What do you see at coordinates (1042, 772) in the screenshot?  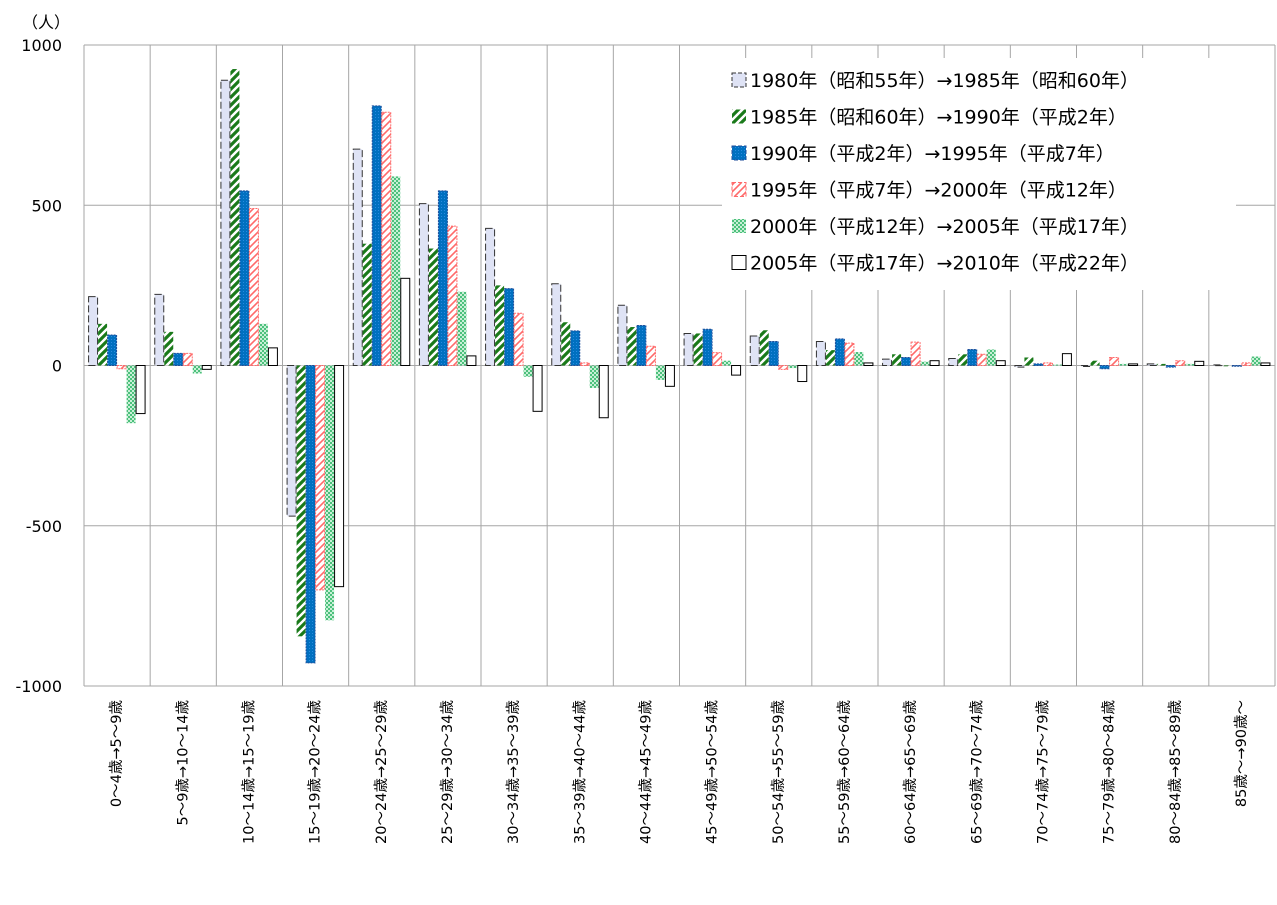 I see `x-tick-label: 70～74歳→75～79歳` at bounding box center [1042, 772].